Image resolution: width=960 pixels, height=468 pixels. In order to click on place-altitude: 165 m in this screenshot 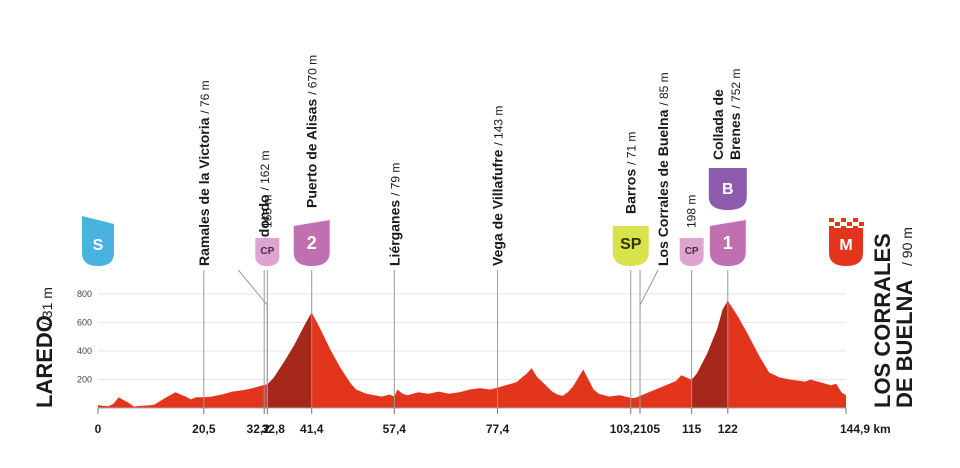, I will do `click(267, 211)`.